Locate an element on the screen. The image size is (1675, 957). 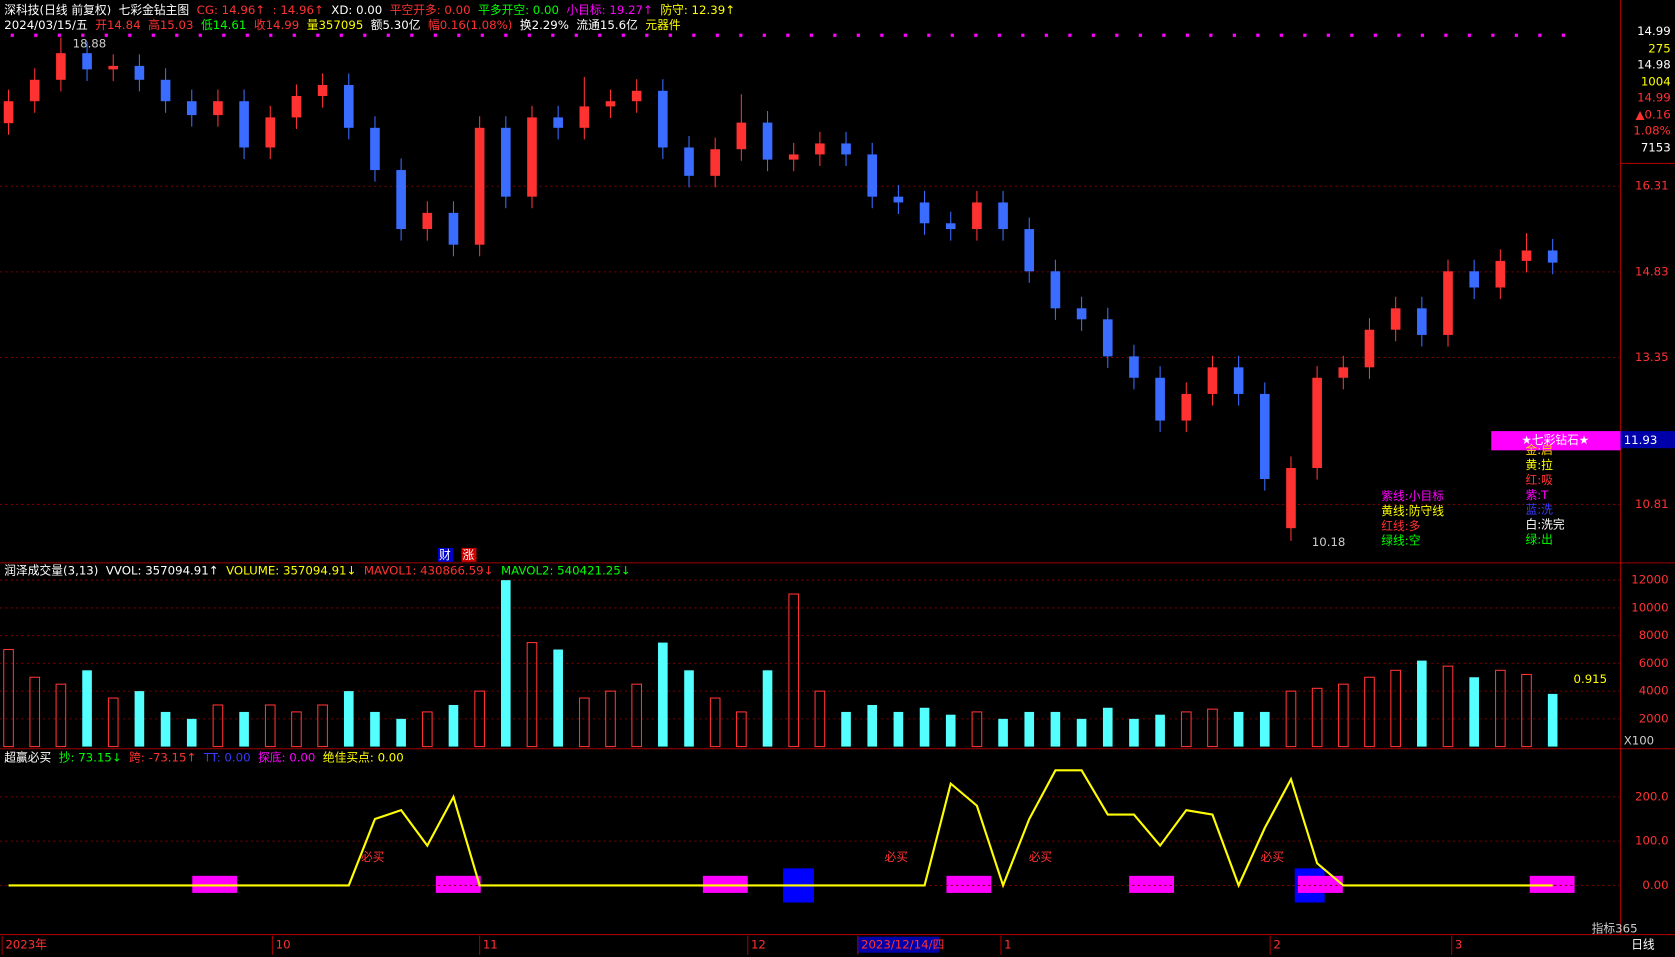
quote-value: 1.08% is located at coordinates (1652, 130).